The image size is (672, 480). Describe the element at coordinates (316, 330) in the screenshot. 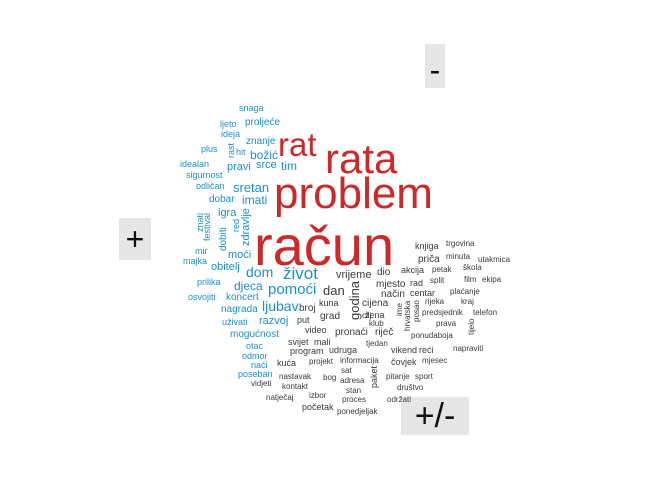

I see `word: video` at that location.